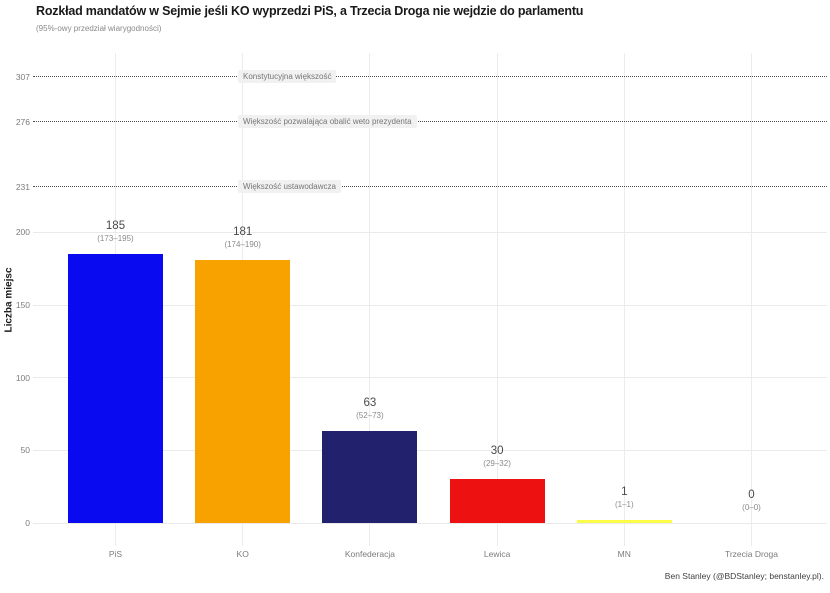  I want to click on bar-value-label: 0, so click(751, 495).